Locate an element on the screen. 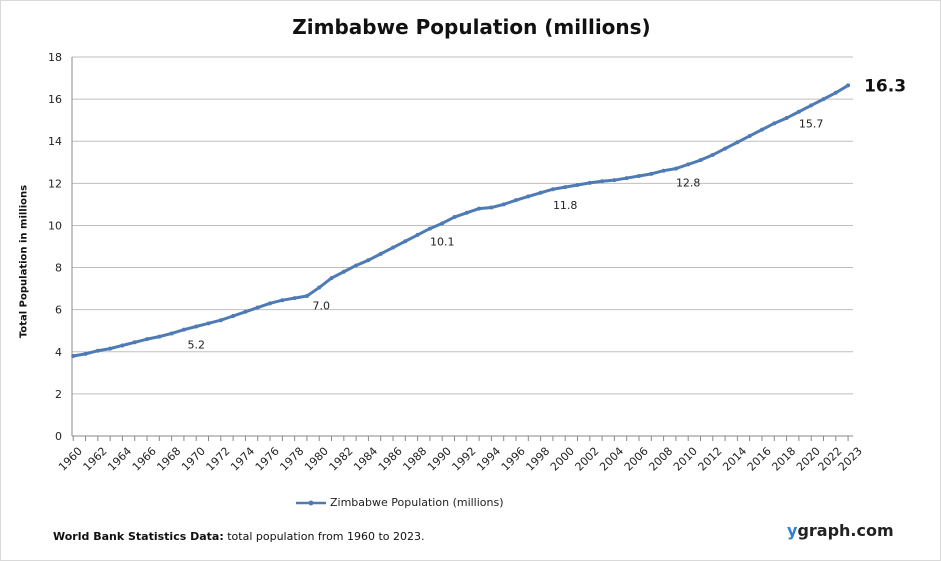 The height and width of the screenshot is (561, 941). x-tick-label: 1960 is located at coordinates (70, 459).